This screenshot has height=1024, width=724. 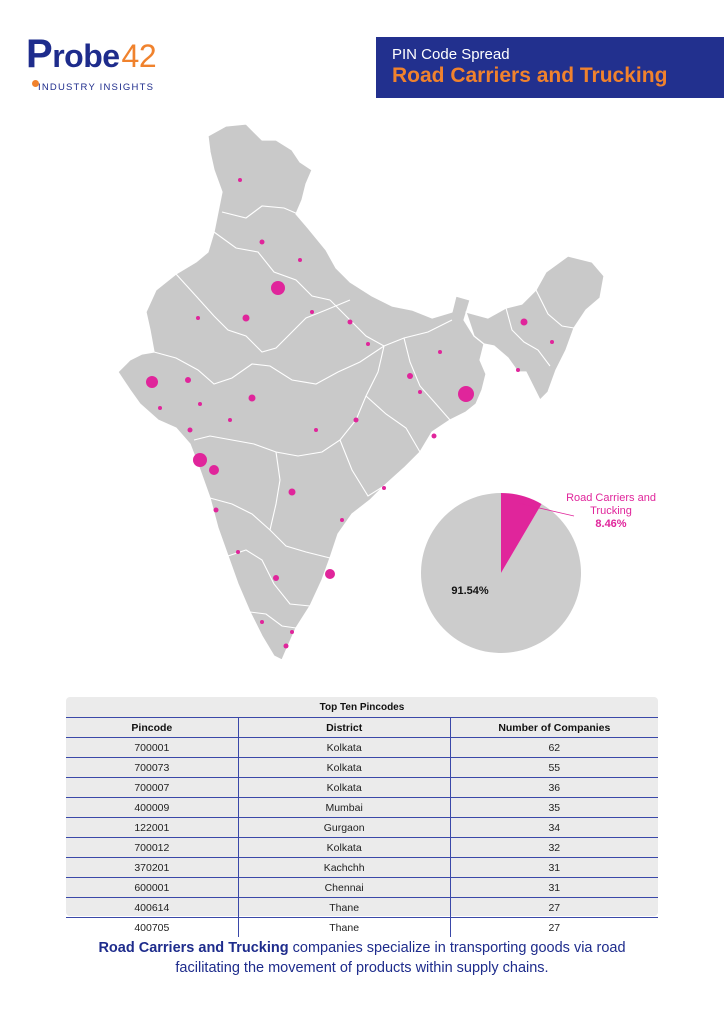 What do you see at coordinates (451, 54) in the screenshot?
I see `banner-subtitle: PIN Code Spread` at bounding box center [451, 54].